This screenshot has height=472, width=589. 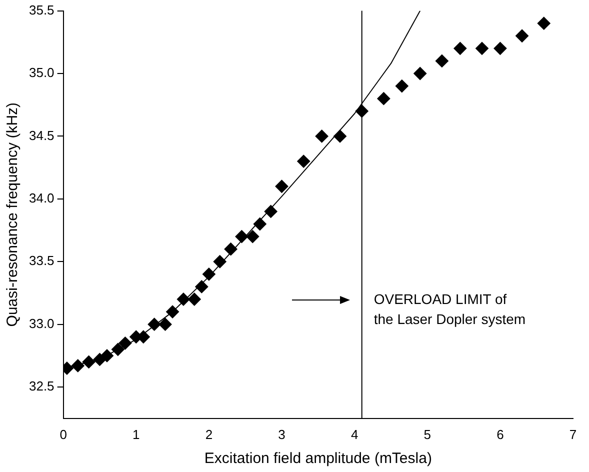 I want to click on y-tick-label: 33.0, so click(x=41, y=323).